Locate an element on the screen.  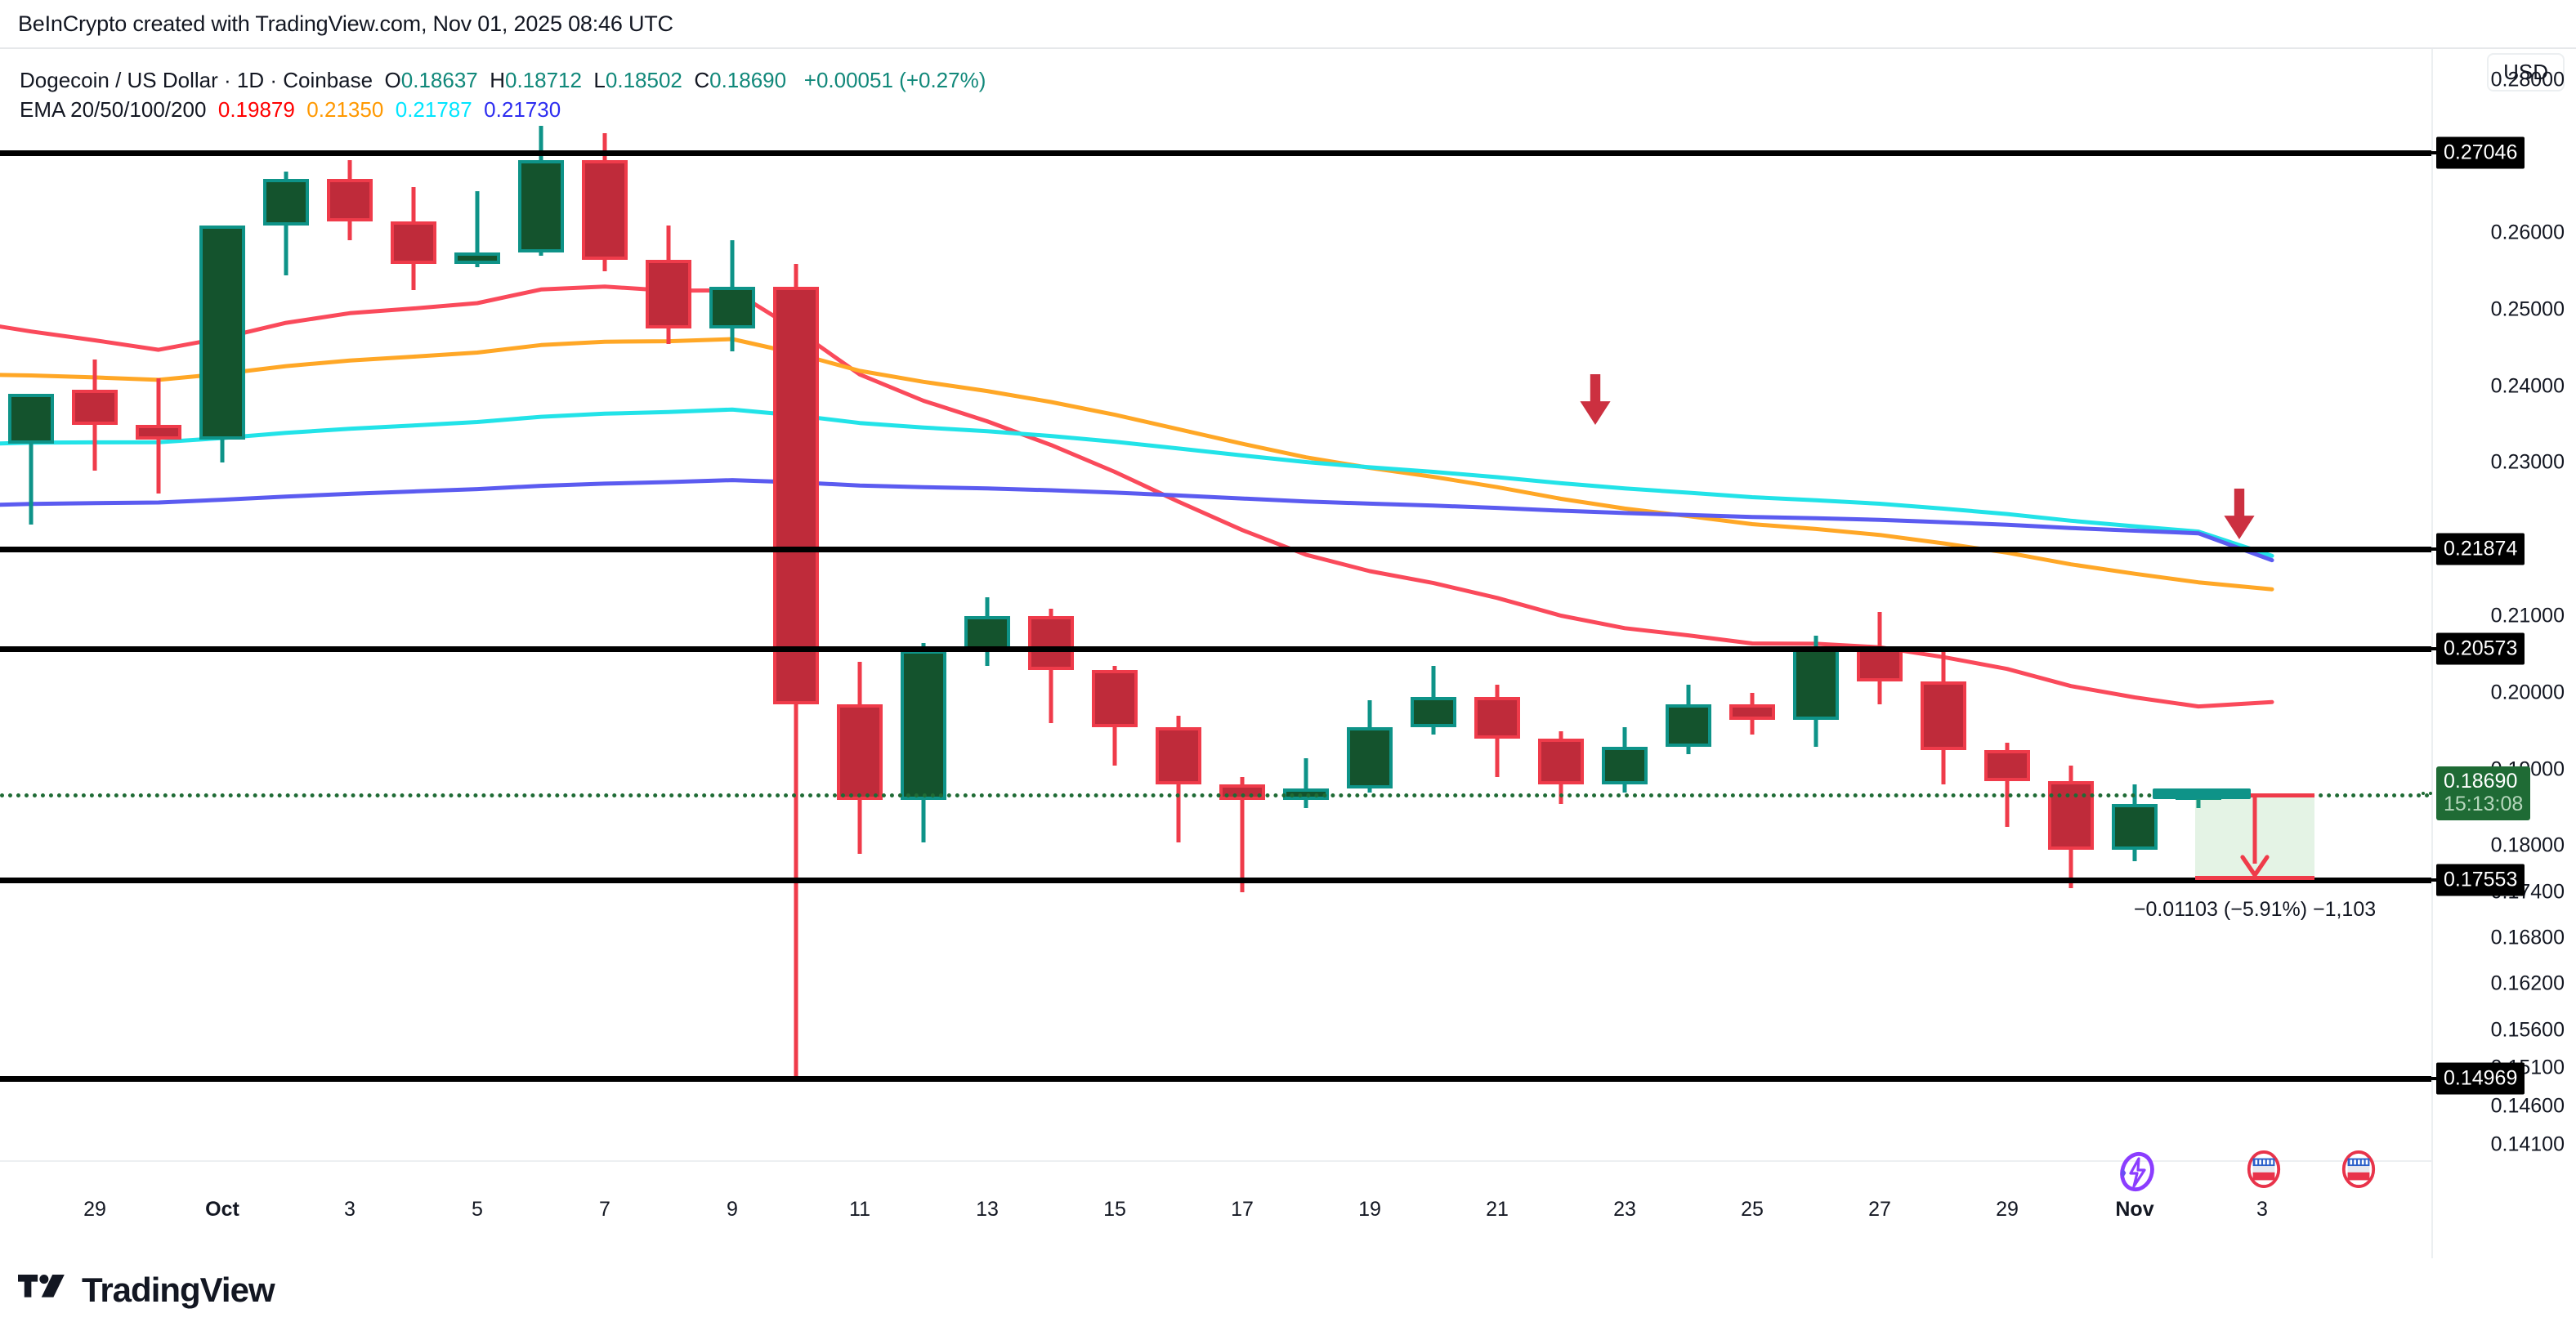
legend-ema20-value: 0.19879 is located at coordinates (256, 109).